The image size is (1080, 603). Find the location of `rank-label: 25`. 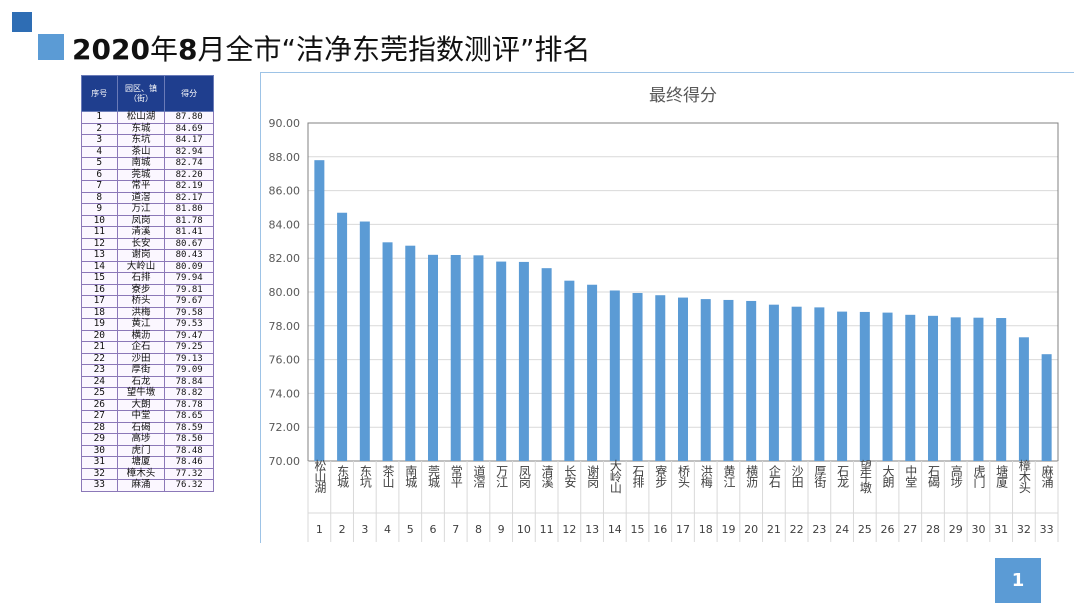

rank-label: 25 is located at coordinates (865, 529).